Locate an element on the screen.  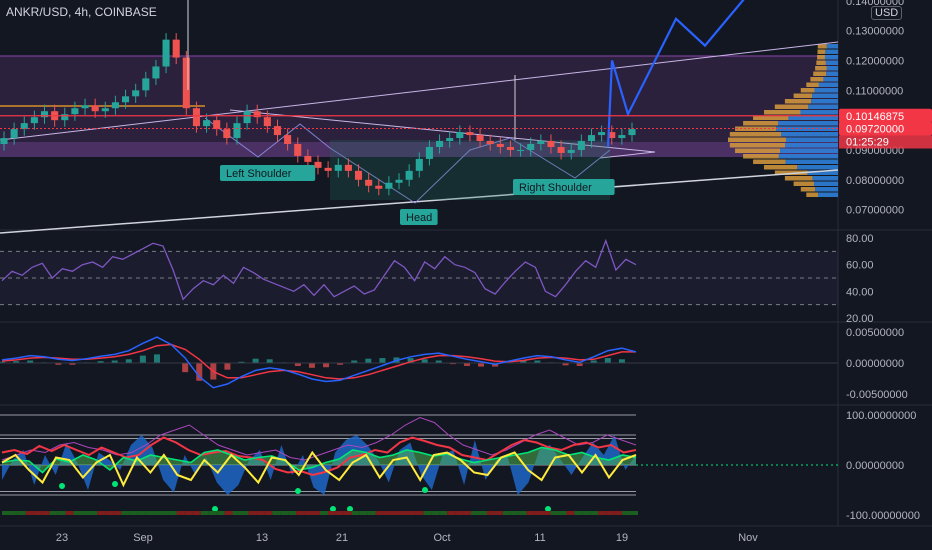
pattern-label-2: Right Shoulder is located at coordinates (555, 188).